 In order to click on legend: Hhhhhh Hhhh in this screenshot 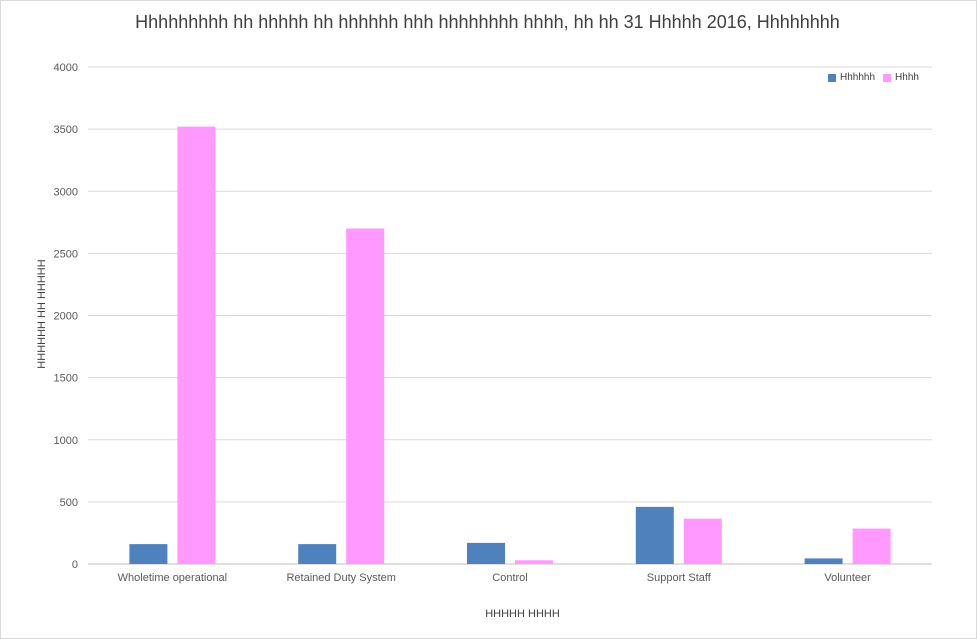, I will do `click(877, 77)`.